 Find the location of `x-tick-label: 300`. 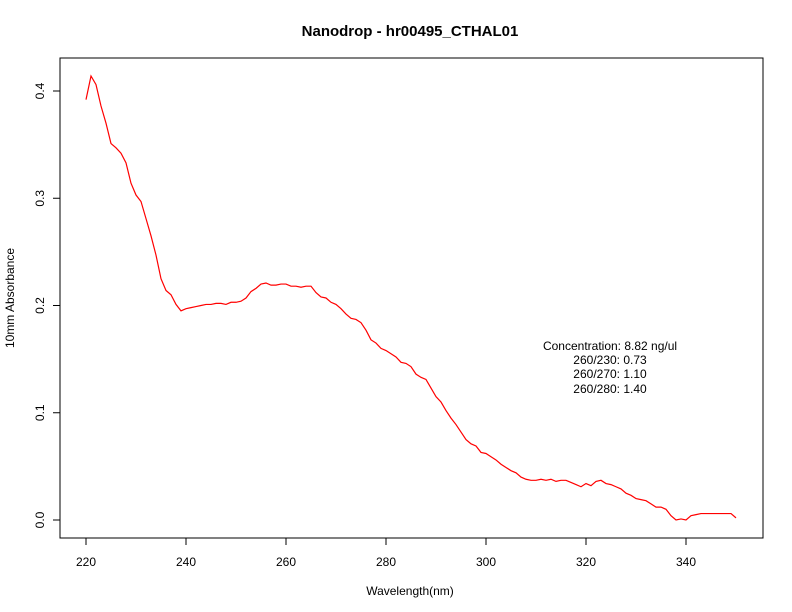

x-tick-label: 300 is located at coordinates (486, 562).